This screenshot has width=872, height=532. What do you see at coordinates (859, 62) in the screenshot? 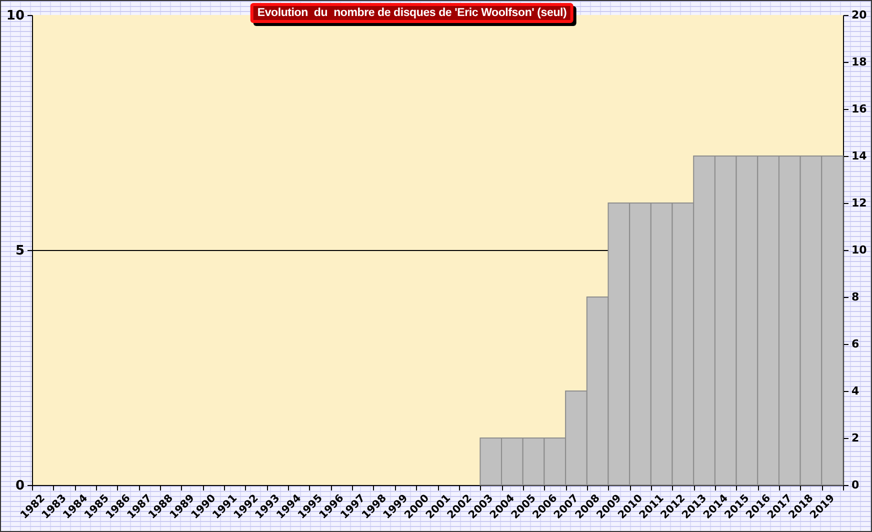
I see `y2-tick-label: 18` at bounding box center [859, 62].